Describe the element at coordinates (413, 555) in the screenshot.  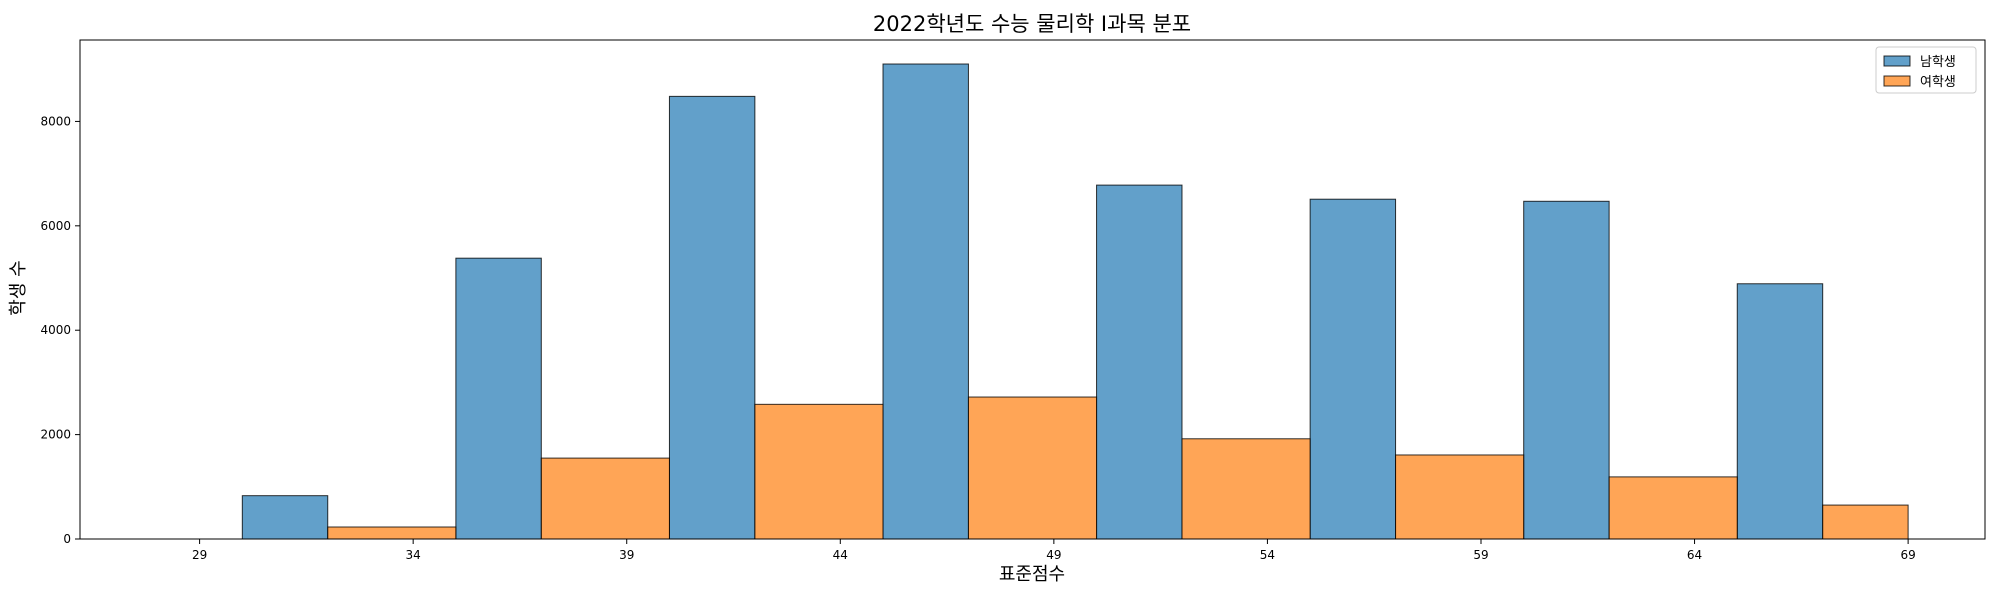
I see `x-tick-label: 34` at that location.